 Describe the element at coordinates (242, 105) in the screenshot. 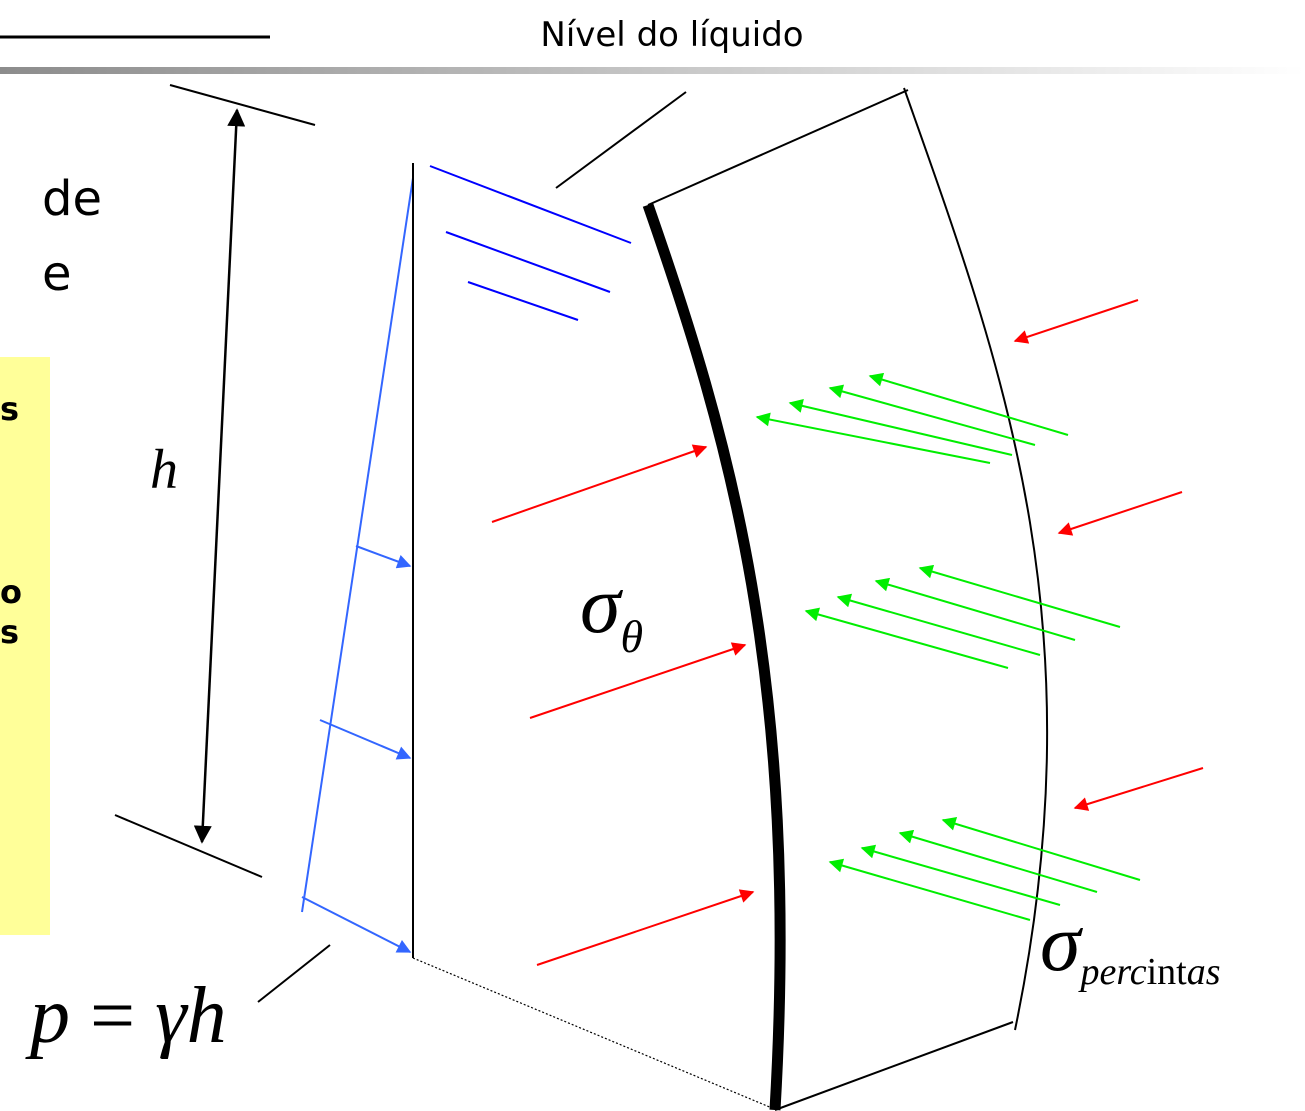

I see `top-extension-line` at that location.